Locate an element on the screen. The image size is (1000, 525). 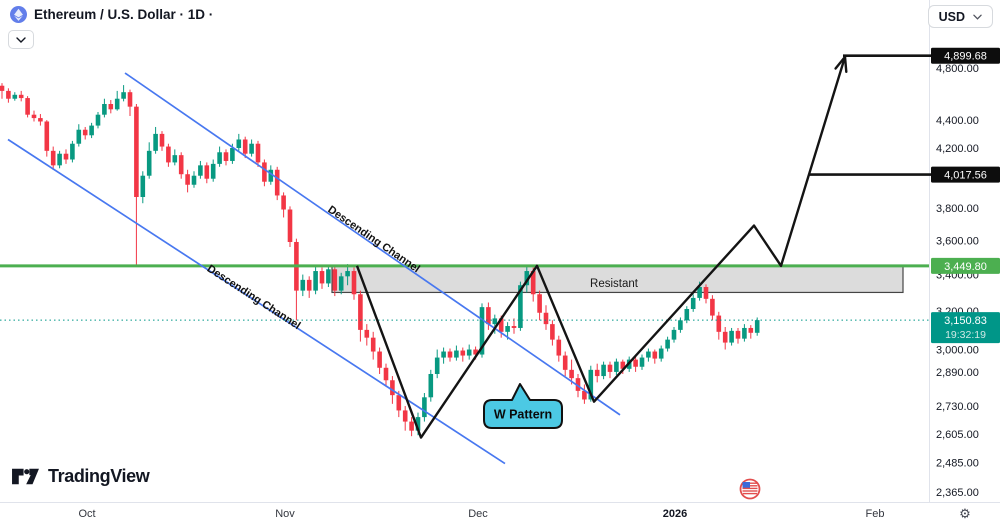
svg-text: 3,800.00 is located at coordinates (957, 209).